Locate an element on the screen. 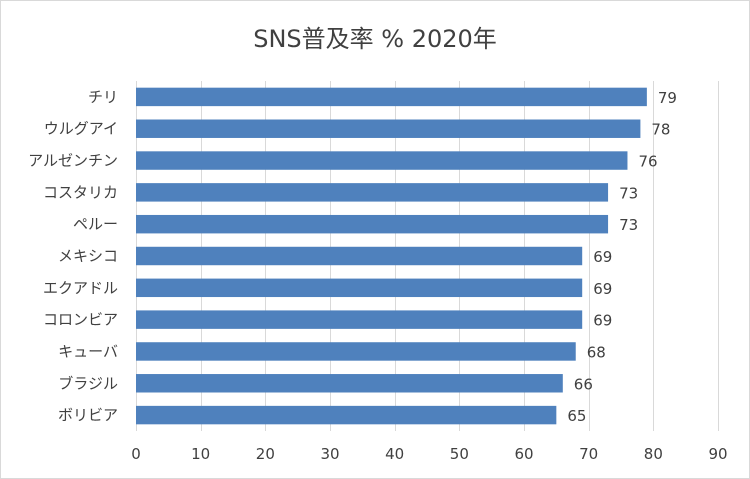  x-tick-label: 60 is located at coordinates (523, 454).